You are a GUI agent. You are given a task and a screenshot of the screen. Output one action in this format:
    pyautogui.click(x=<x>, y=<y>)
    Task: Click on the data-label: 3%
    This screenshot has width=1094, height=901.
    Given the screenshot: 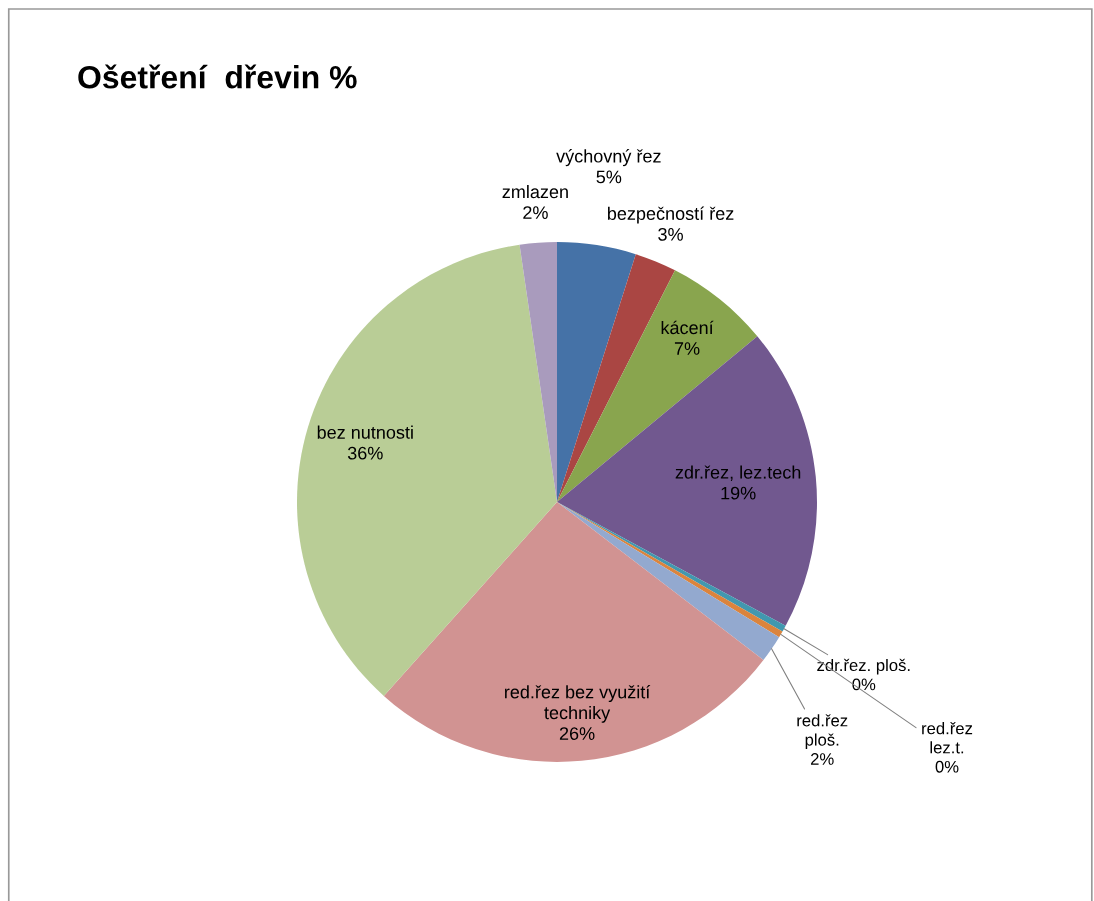 What is the action you would take?
    pyautogui.click(x=670, y=234)
    